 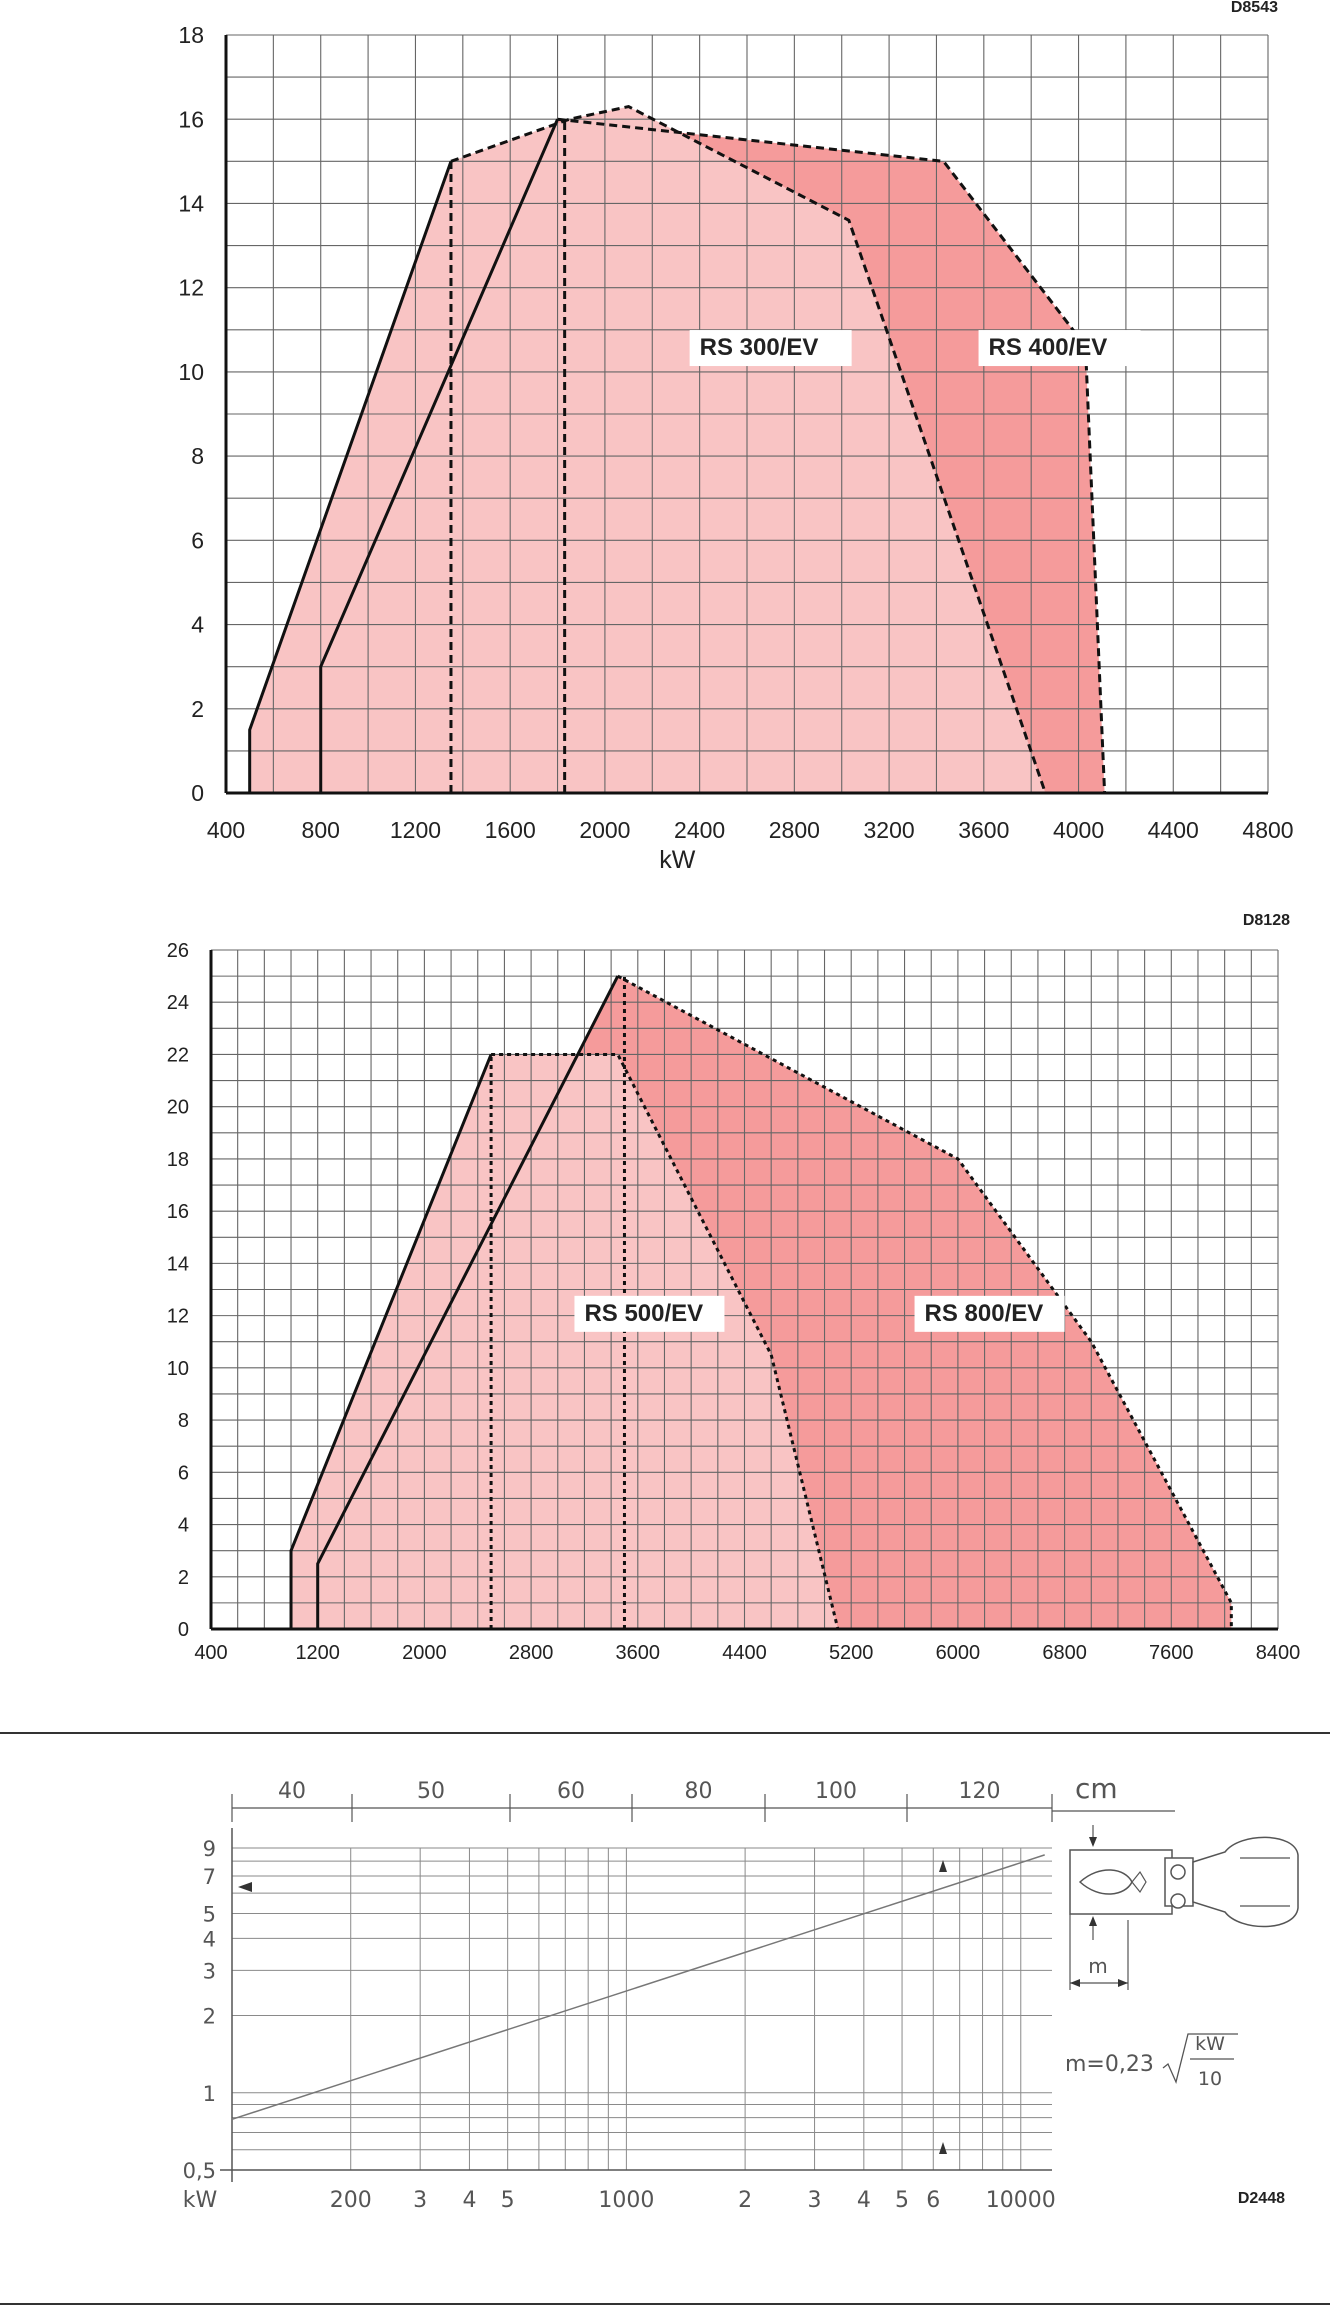 What do you see at coordinates (638, 1987) in the screenshot?
I see `flame-length-line` at bounding box center [638, 1987].